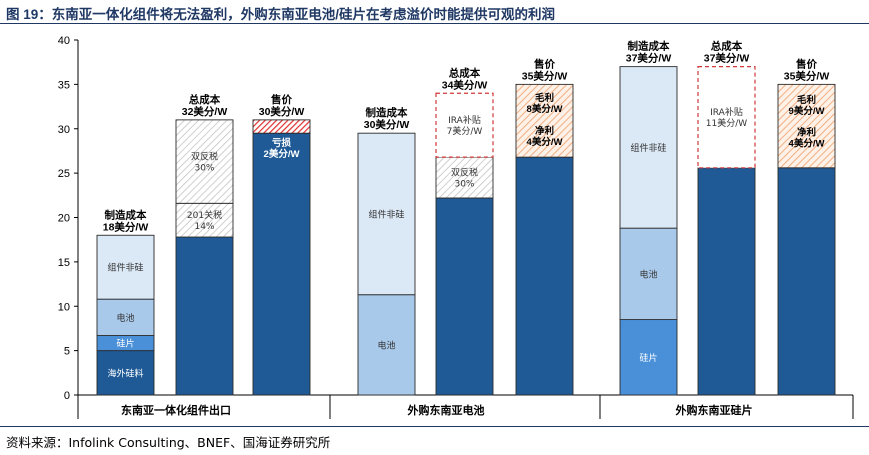  What do you see at coordinates (64, 307) in the screenshot?
I see `y-tick-label: 10` at bounding box center [64, 307].